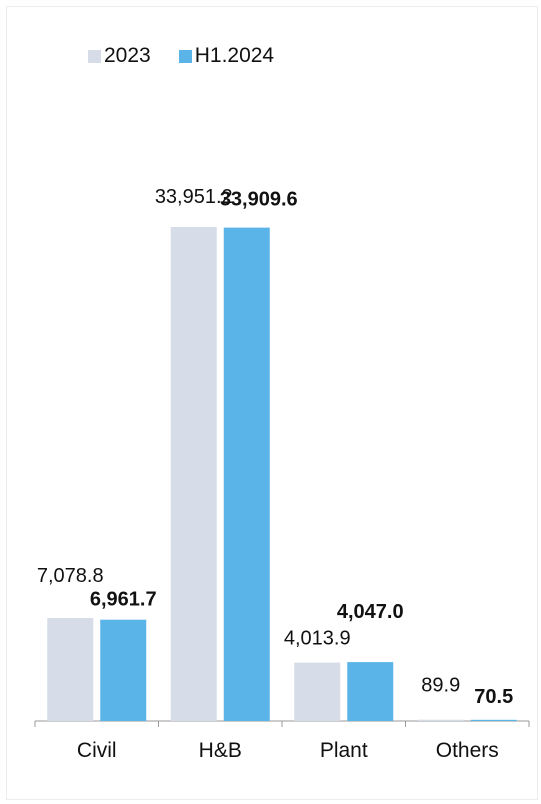 The width and height of the screenshot is (541, 804). I want to click on legend-item-h1-2024: H1.2024, so click(226, 56).